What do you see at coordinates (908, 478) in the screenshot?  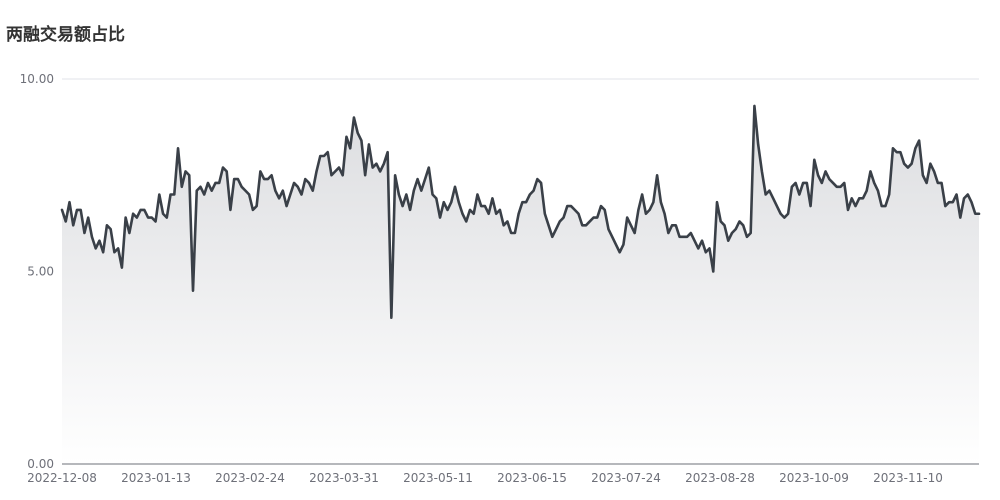 I see `x-tick-label: 2023-11-10` at bounding box center [908, 478].